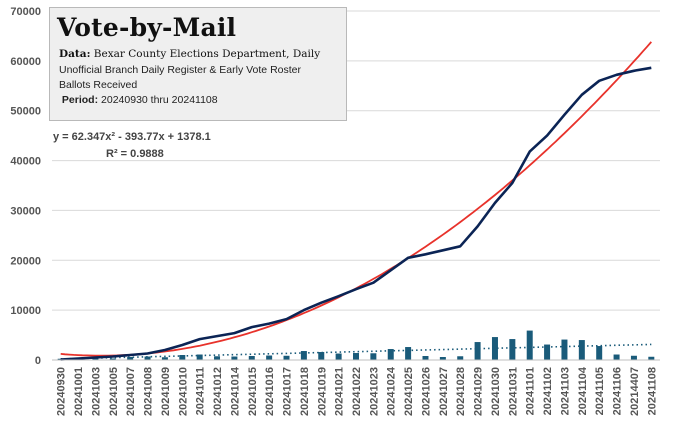  I want to click on period-label: Period, so click(78, 100).